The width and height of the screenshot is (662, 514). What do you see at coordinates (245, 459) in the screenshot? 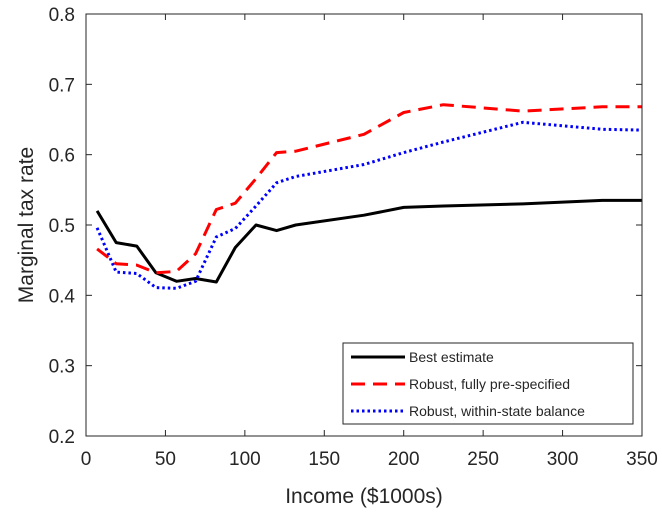
I see `x-tick-label: 100` at bounding box center [245, 459].